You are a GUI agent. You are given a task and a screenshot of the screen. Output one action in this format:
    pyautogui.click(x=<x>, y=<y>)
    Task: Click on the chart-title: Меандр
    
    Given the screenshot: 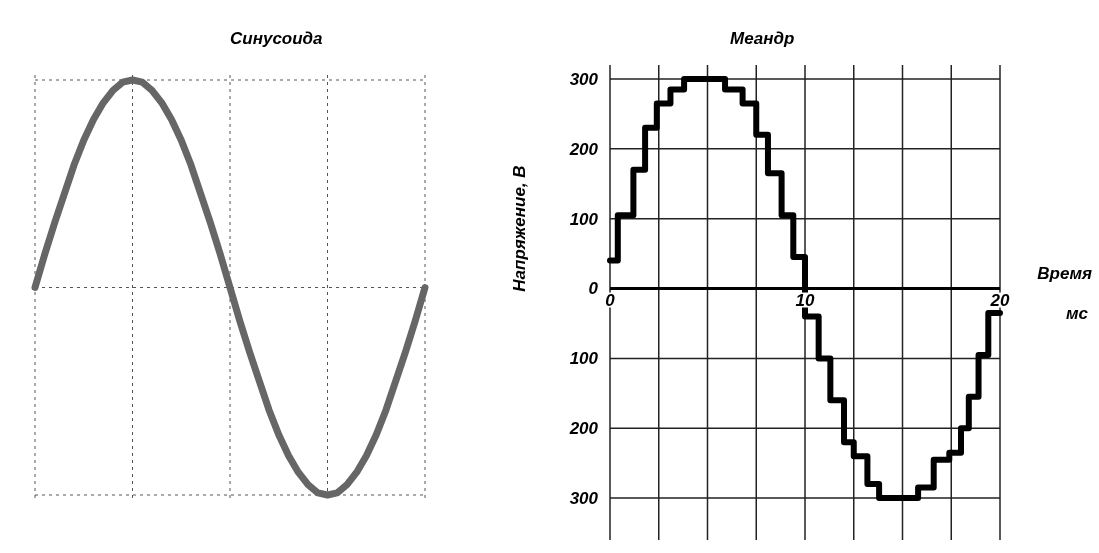 What is the action you would take?
    pyautogui.click(x=762, y=38)
    